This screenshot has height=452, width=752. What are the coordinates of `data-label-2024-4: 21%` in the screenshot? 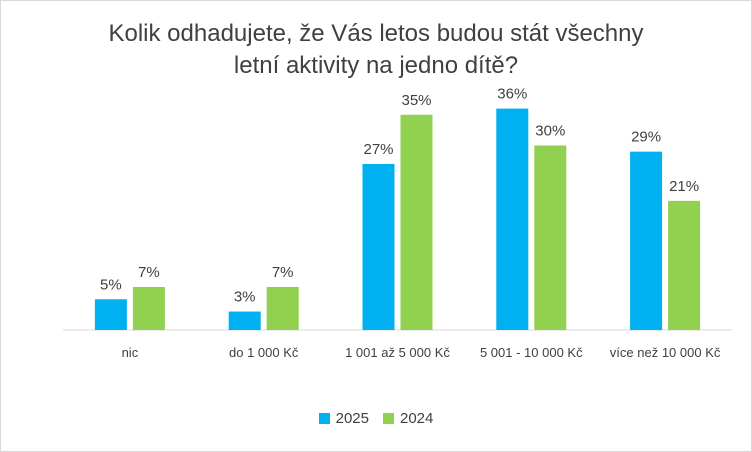 It's located at (684, 186).